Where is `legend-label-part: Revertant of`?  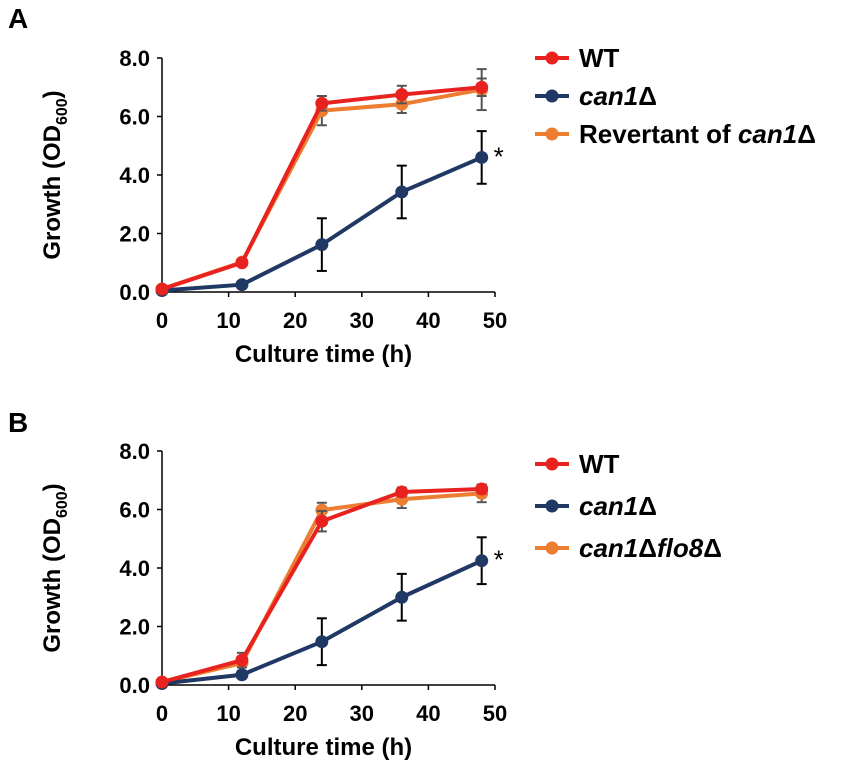 legend-label-part: Revertant of is located at coordinates (658, 134).